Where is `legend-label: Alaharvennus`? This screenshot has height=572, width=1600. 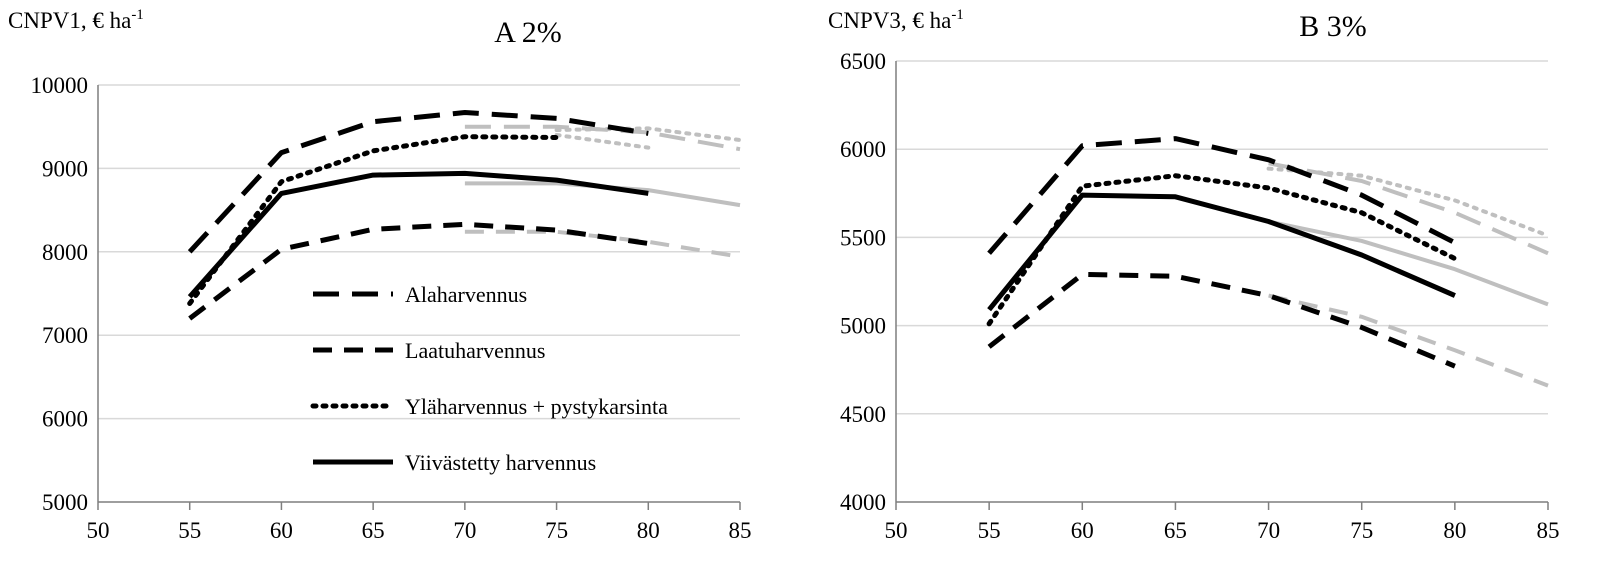 legend-label: Alaharvennus is located at coordinates (466, 294).